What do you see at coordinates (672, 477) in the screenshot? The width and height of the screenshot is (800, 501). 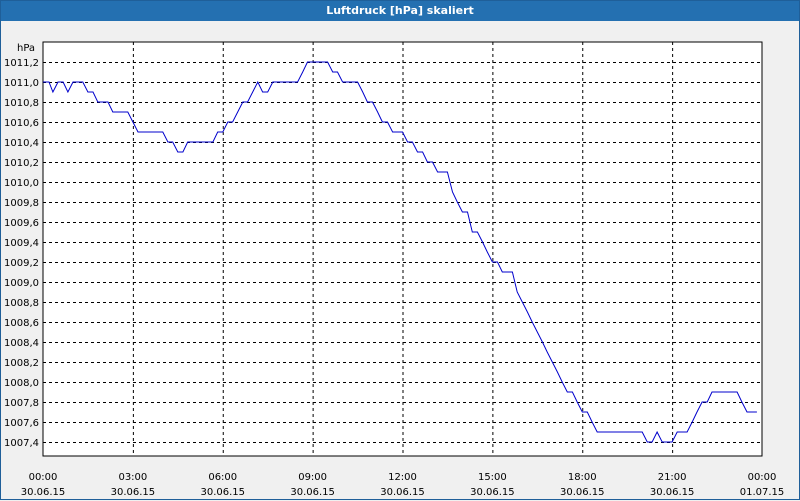 I see `x-tick-time-label: 21:00` at bounding box center [672, 477].